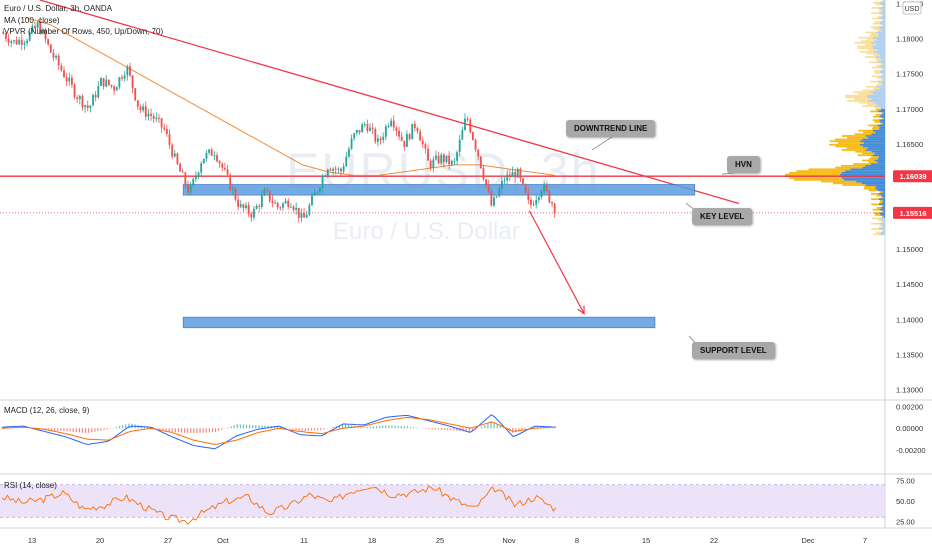  I want to click on macd-label: MACD (12, 26, close, 9), so click(47, 410).